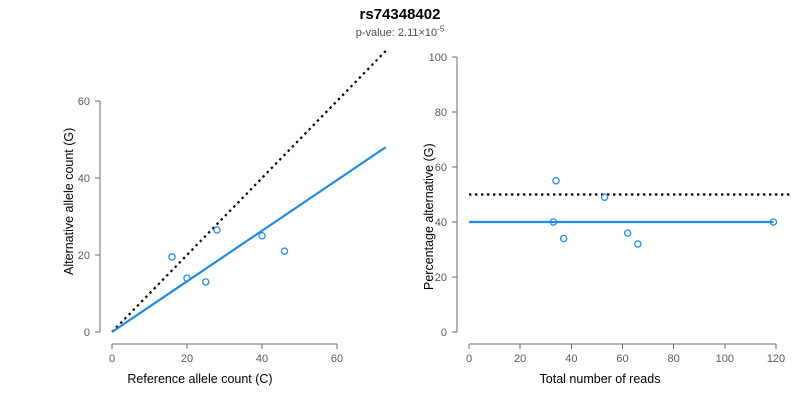 This screenshot has height=400, width=800. I want to click on x-axis-label-left: Reference allele count (C), so click(200, 379).